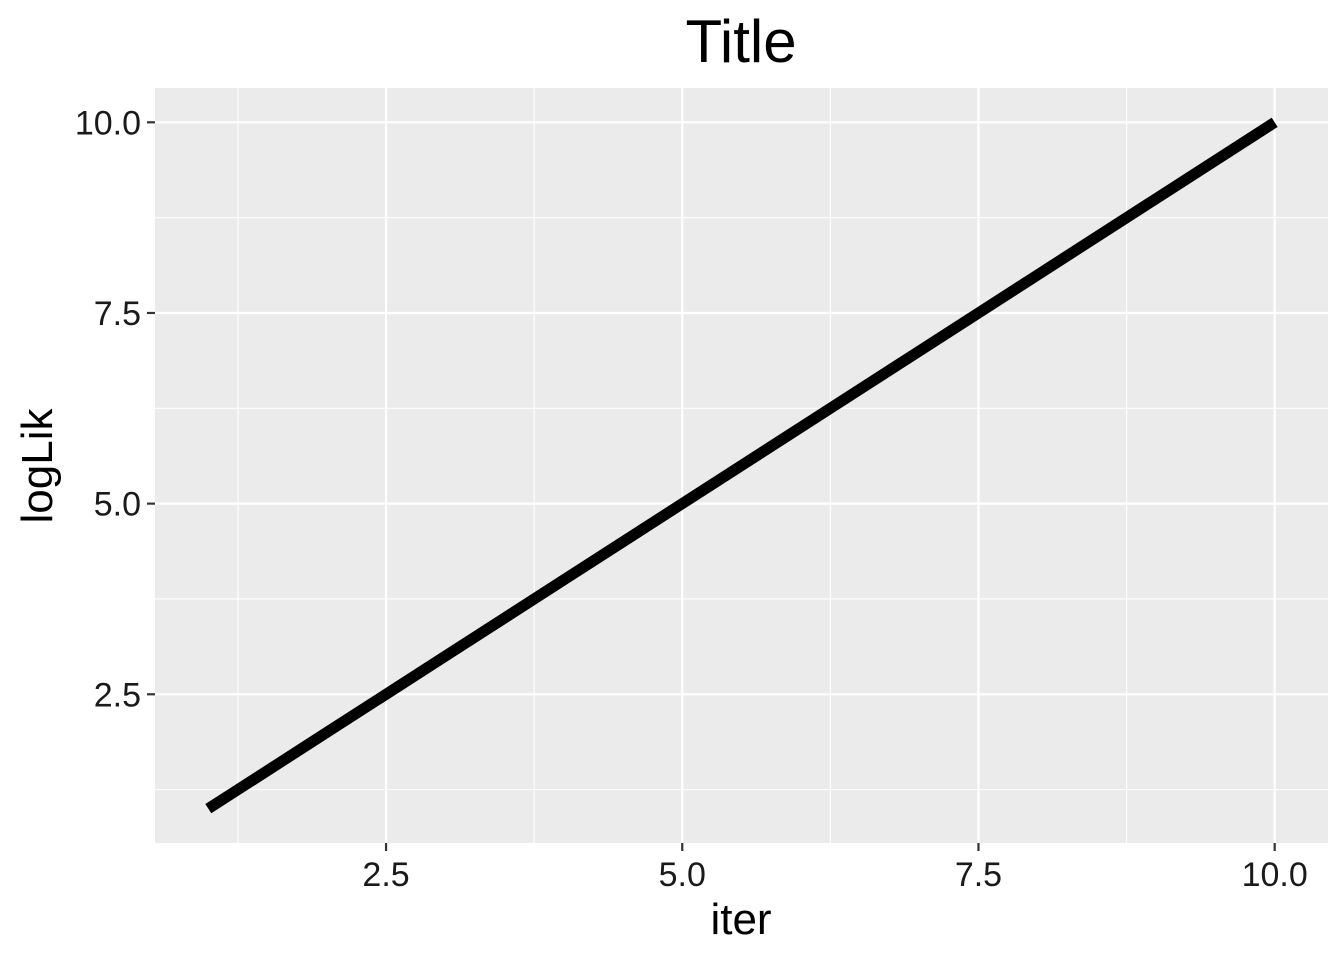 Image resolution: width=1344 pixels, height=960 pixels. I want to click on x-tick-label: 5.0, so click(682, 875).